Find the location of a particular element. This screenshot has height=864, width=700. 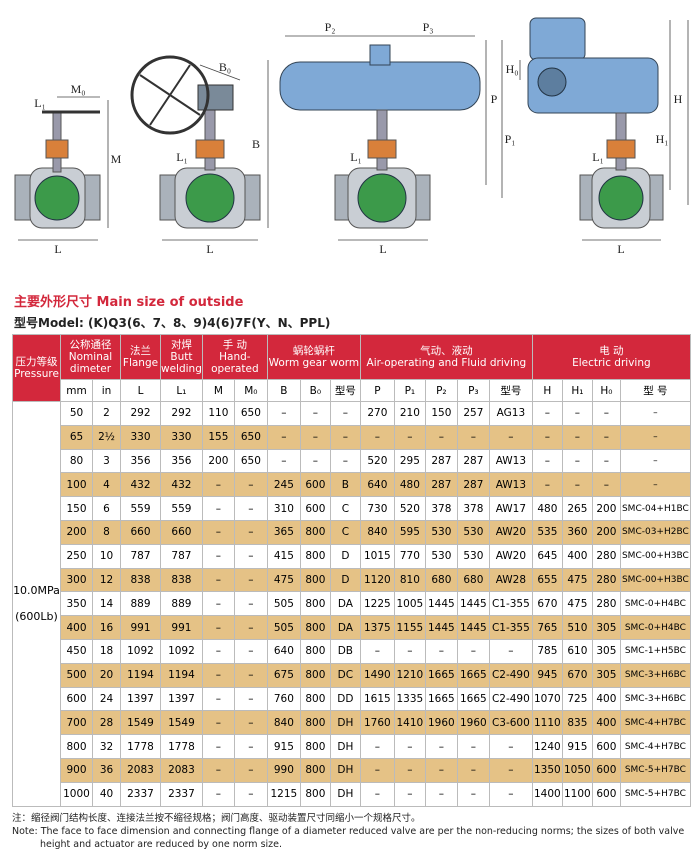

model-line: 型号Model: (K)Q3(6、7、8、9)4(6)7F(Y、N、PPL) is located at coordinates (172, 323).